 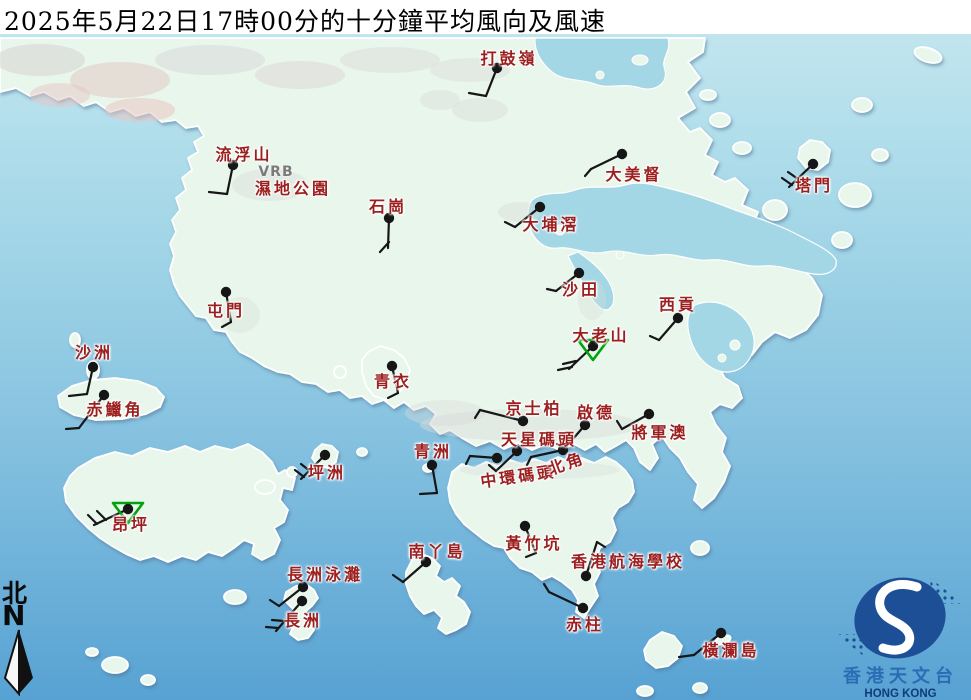 What do you see at coordinates (605, 163) in the screenshot?
I see `station-大美督` at bounding box center [605, 163].